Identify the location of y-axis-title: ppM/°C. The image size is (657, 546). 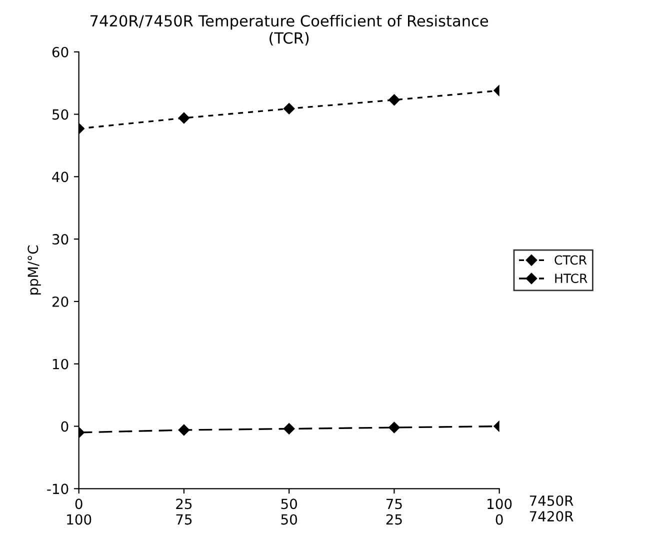
(34, 270).